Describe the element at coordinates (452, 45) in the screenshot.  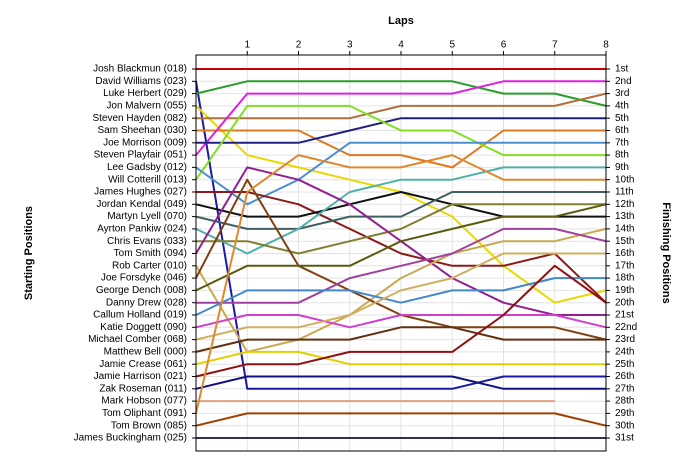
I see `x-tick-label: 5` at that location.